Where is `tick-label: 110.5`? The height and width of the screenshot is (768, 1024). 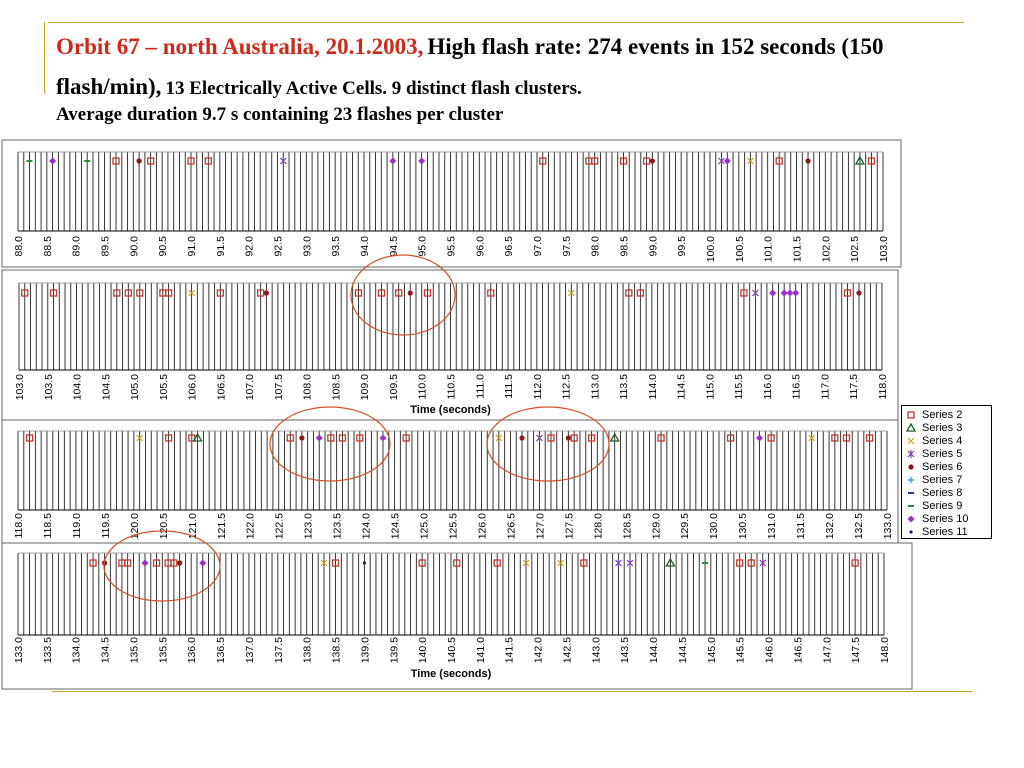
tick-label: 110.5 is located at coordinates (452, 387).